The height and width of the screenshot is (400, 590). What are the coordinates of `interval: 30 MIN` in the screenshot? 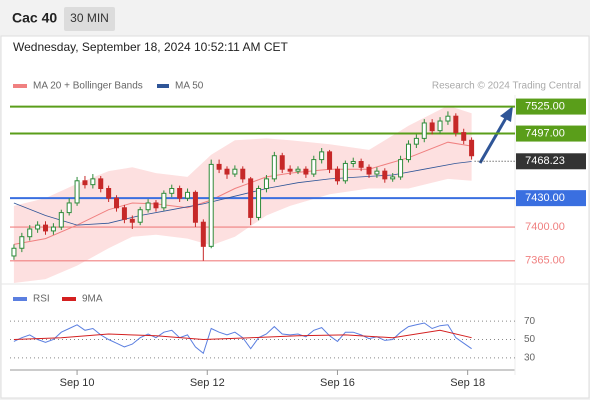 It's located at (89, 18).